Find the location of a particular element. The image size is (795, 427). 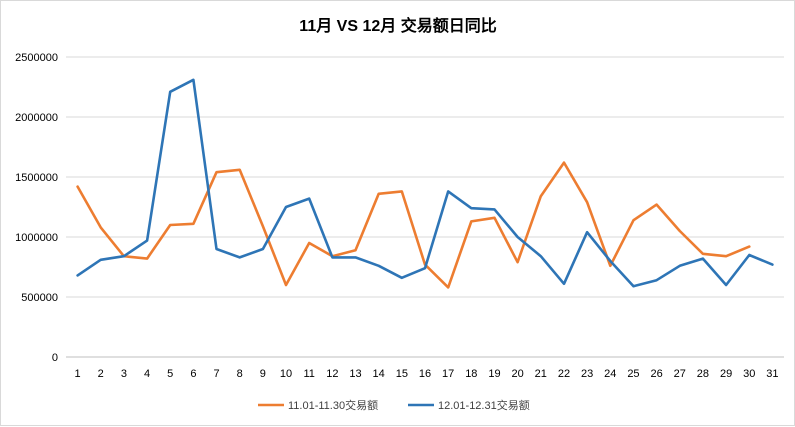

x-tick-label: 28 is located at coordinates (703, 374).